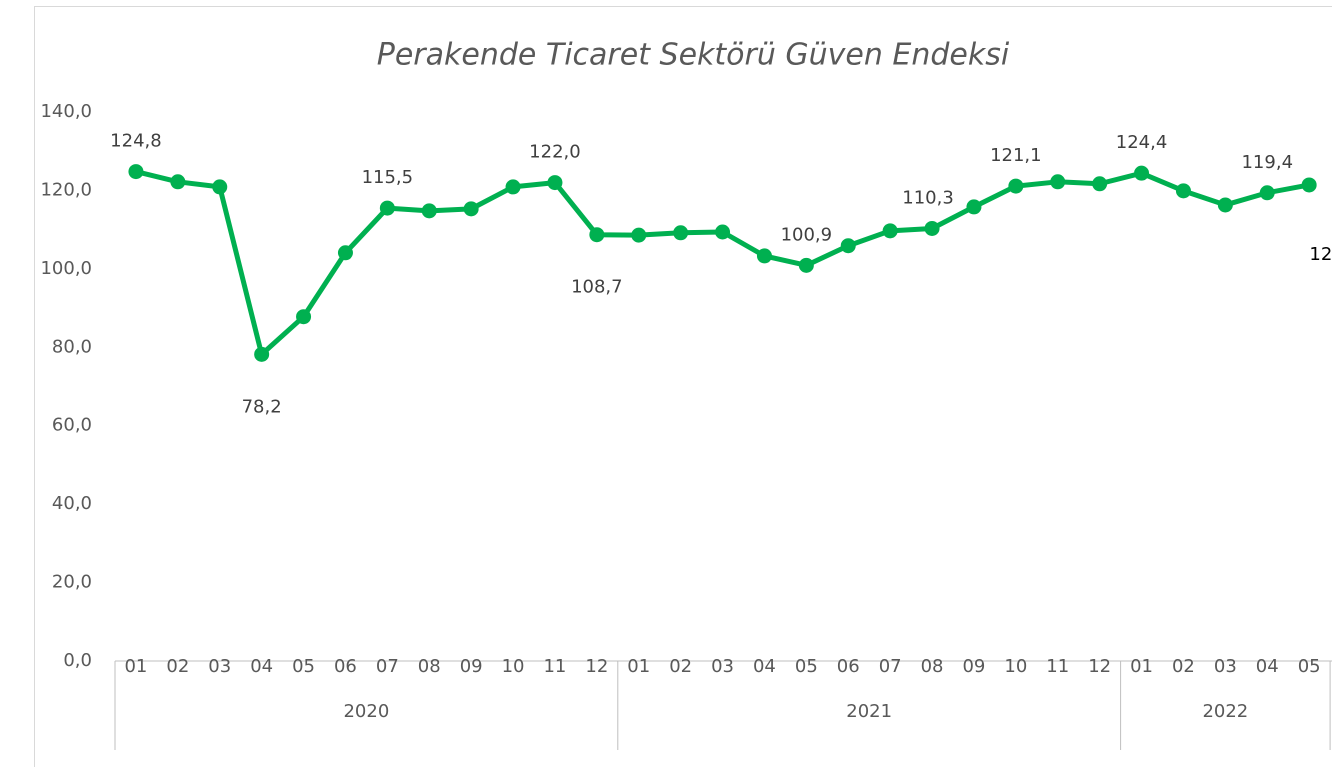 Image resolution: width=1332 pixels, height=767 pixels. Describe the element at coordinates (388, 177) in the screenshot. I see `data-label: 115,5` at that location.